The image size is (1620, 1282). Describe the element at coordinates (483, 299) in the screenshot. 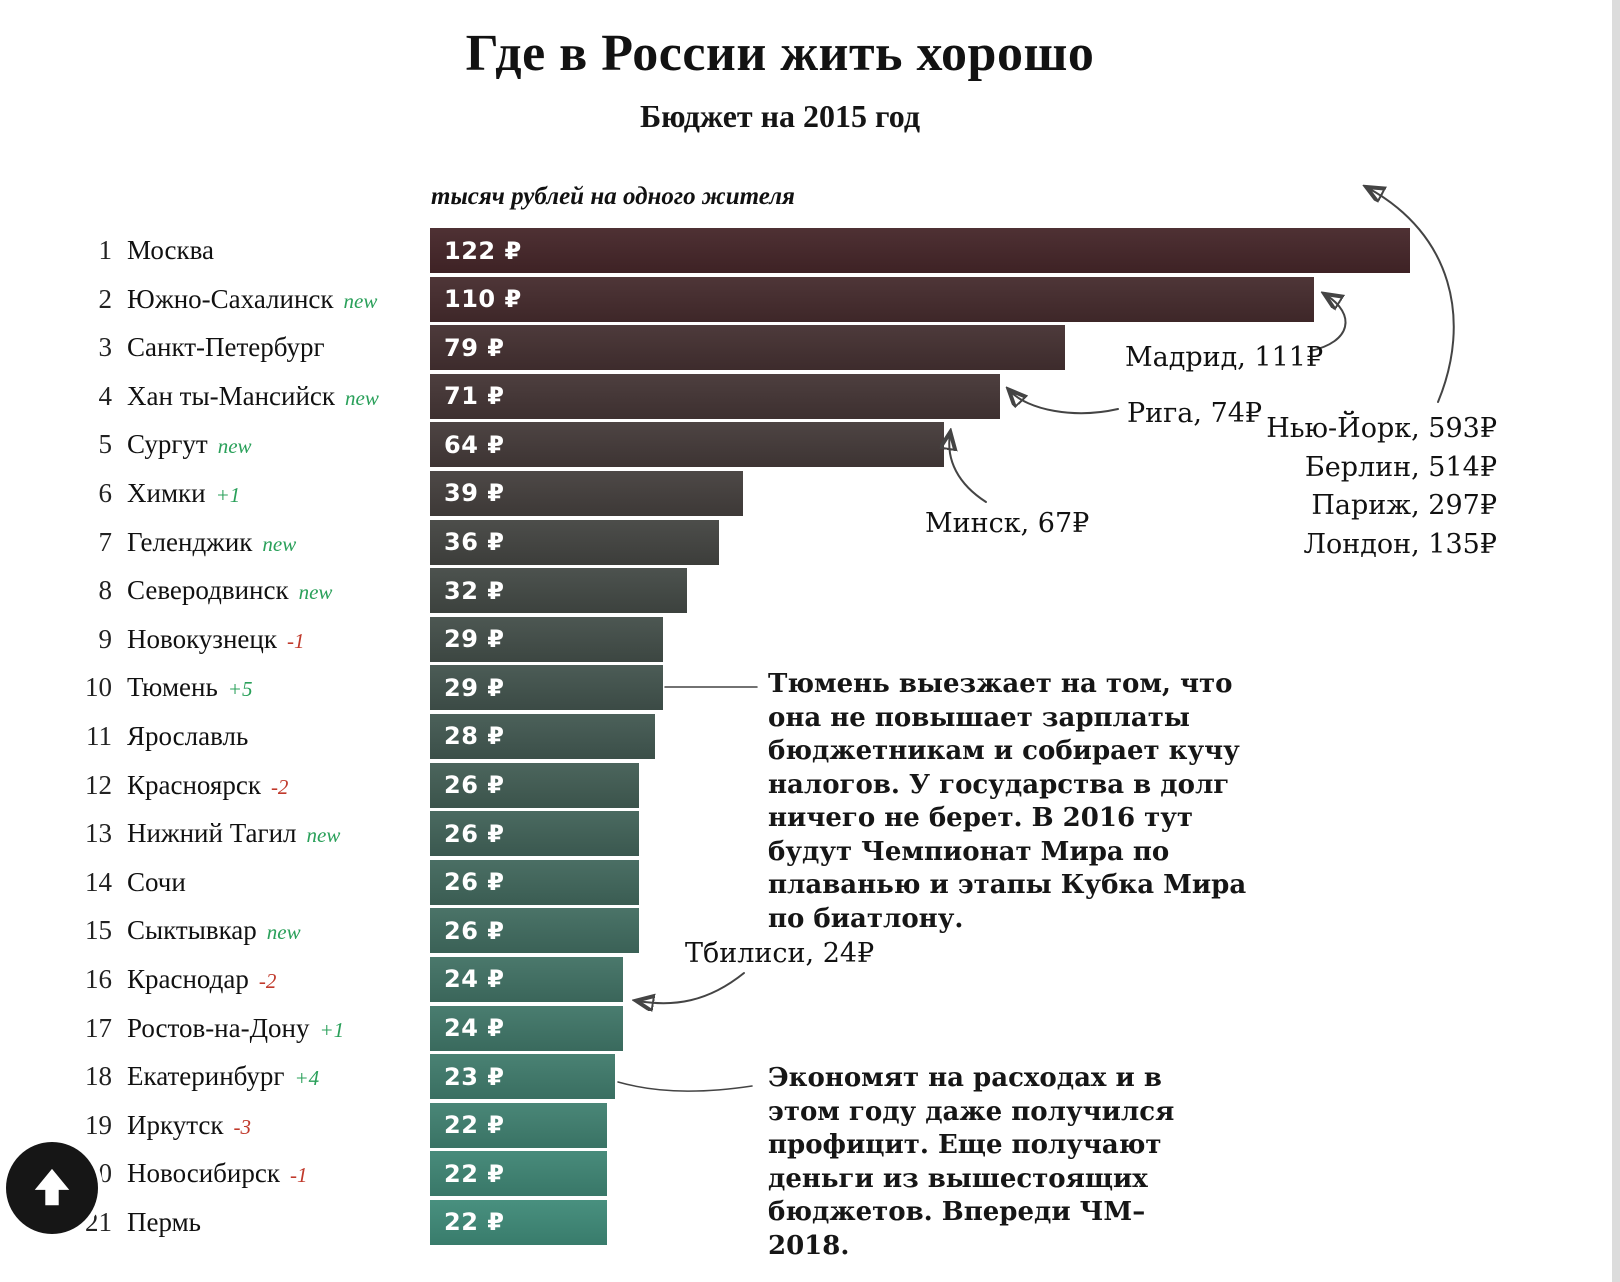

I see `bar-value: 110 ₽` at that location.